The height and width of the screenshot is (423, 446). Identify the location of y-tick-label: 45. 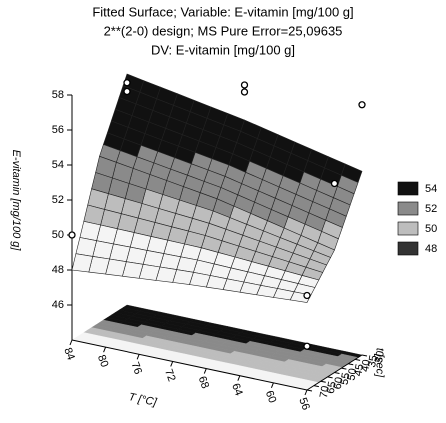
(359, 370).